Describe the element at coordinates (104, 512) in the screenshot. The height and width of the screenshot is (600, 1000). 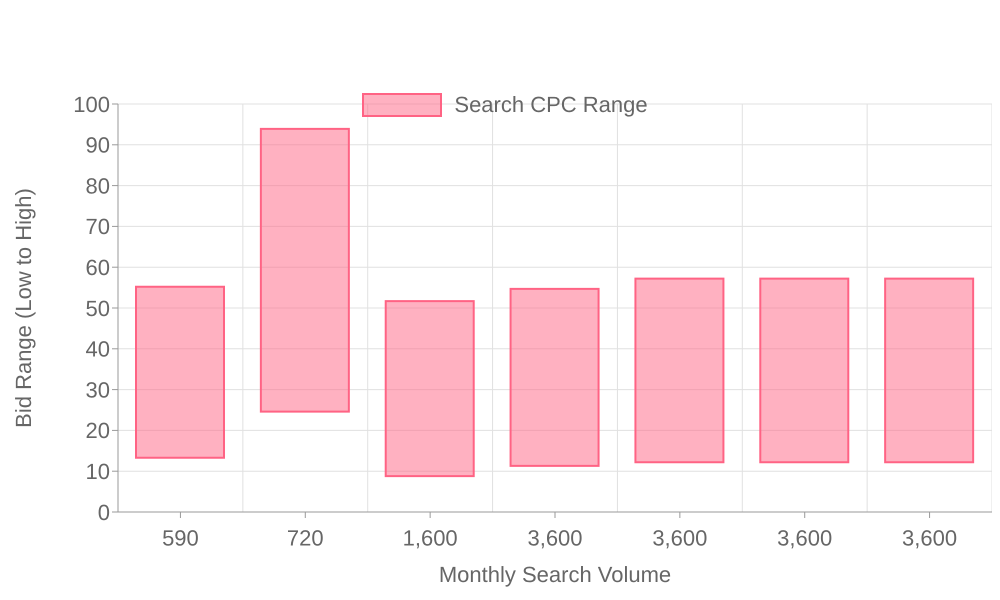
I see `y-tick-label: 0` at that location.